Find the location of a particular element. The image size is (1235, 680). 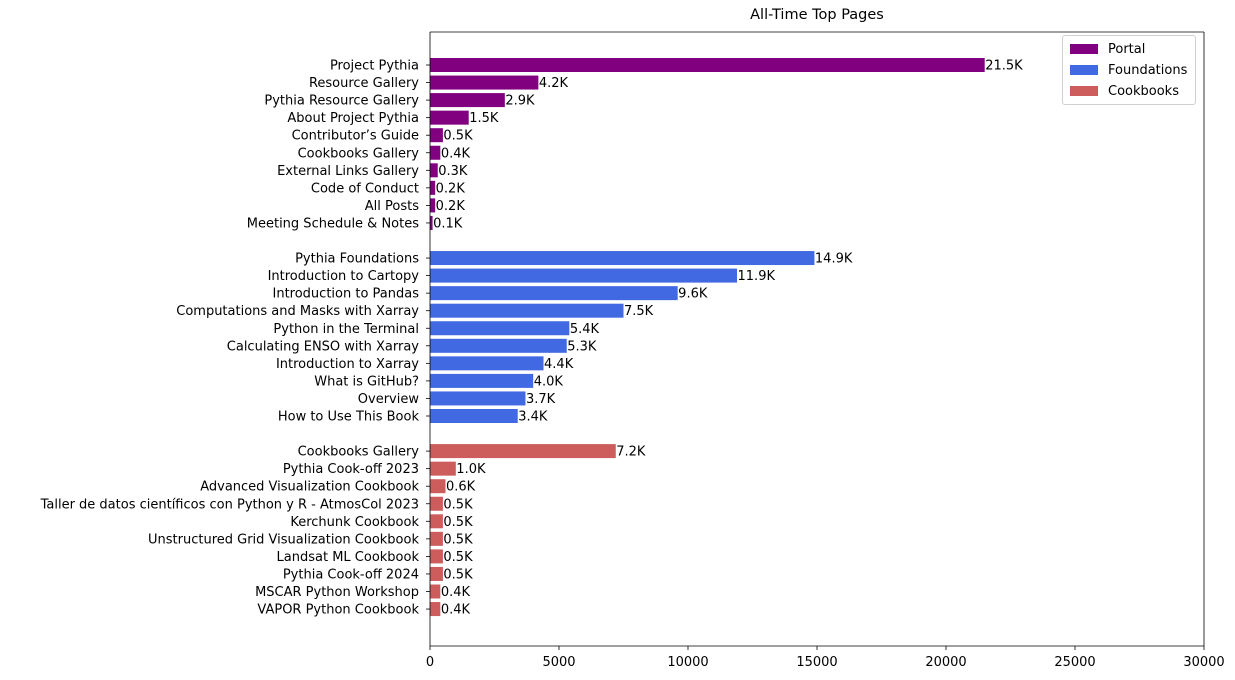

y-tick-label: Contributor’s Guide is located at coordinates (355, 136).